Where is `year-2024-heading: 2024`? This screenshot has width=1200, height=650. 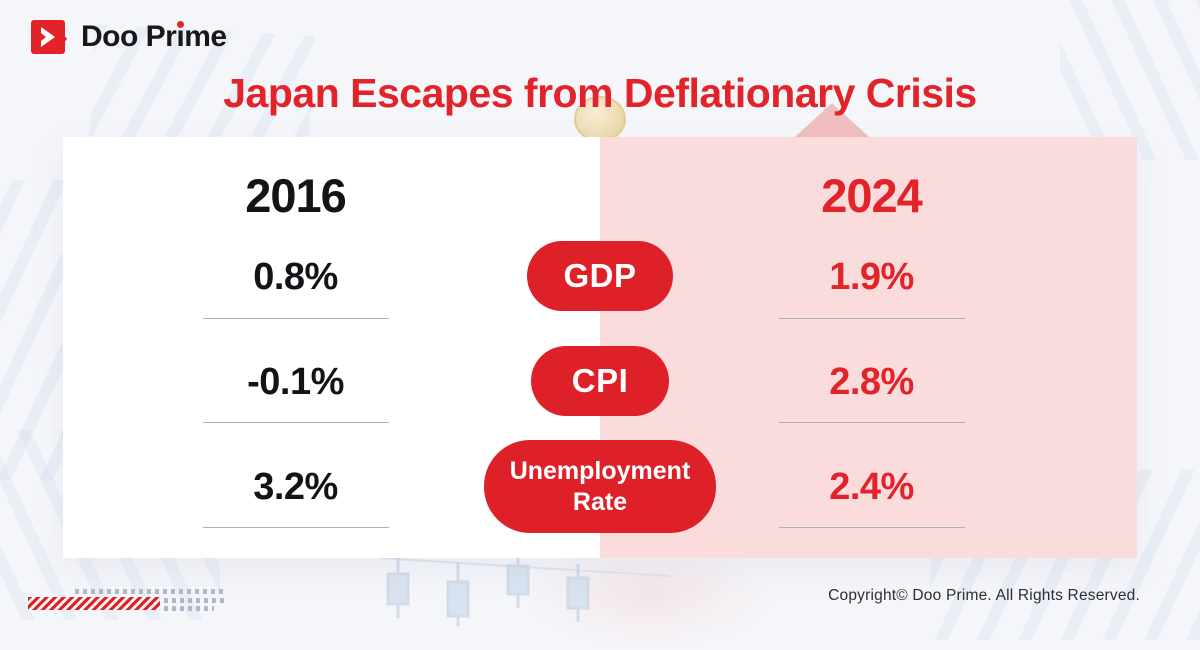 year-2024-heading: 2024 is located at coordinates (872, 195).